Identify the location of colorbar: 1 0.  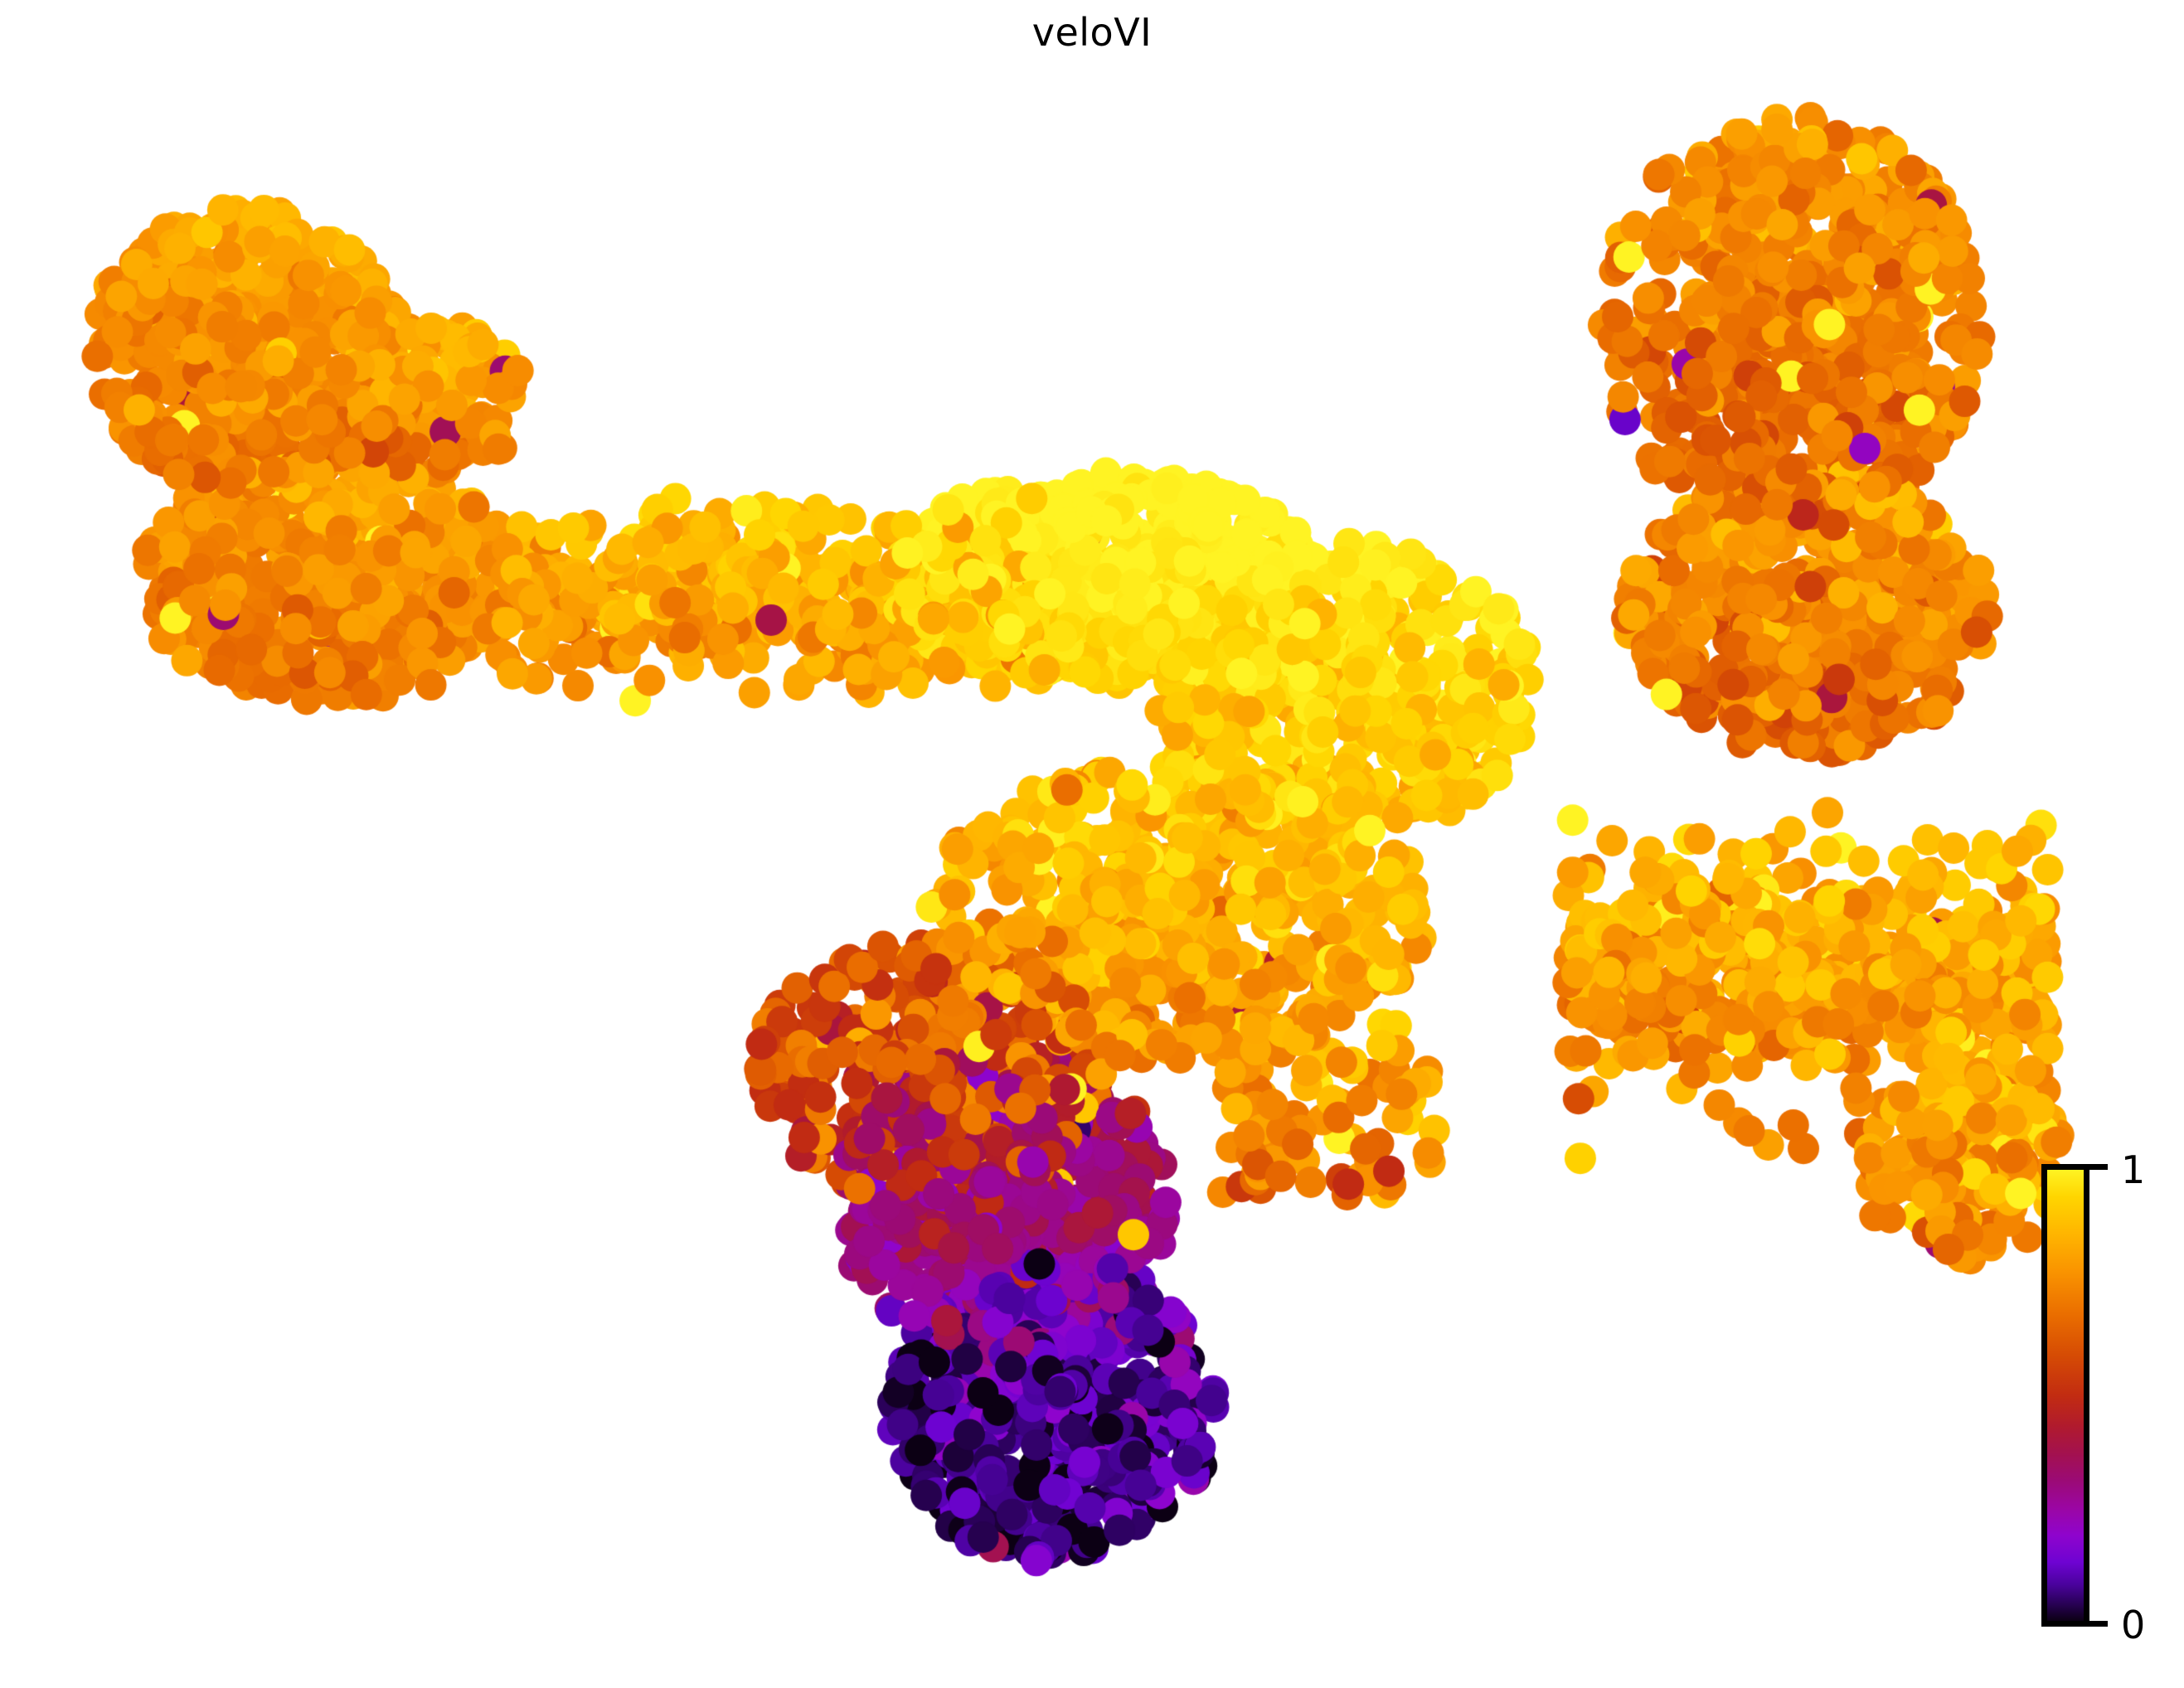
(2111, 1397).